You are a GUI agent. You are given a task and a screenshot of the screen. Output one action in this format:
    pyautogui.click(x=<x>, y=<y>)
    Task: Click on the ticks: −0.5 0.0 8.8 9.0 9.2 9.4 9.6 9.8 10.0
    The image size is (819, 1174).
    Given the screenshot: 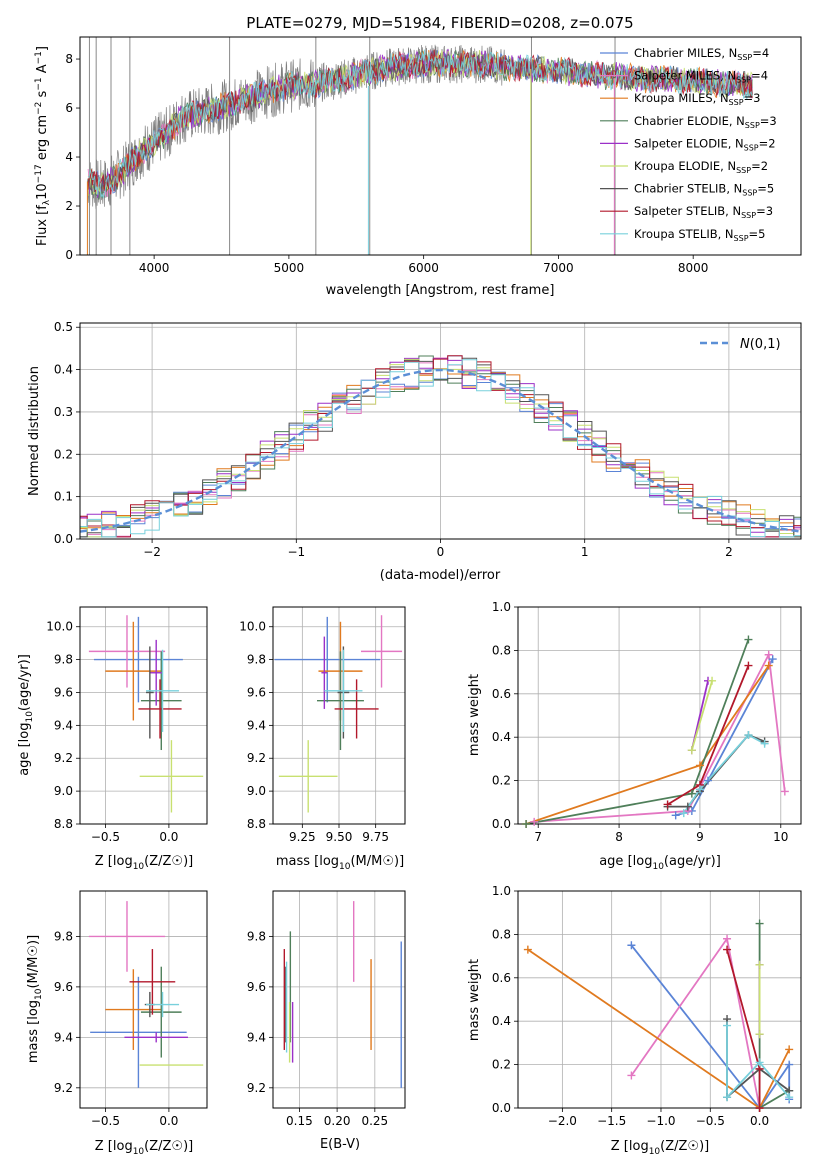 What is the action you would take?
    pyautogui.click(x=112, y=732)
    